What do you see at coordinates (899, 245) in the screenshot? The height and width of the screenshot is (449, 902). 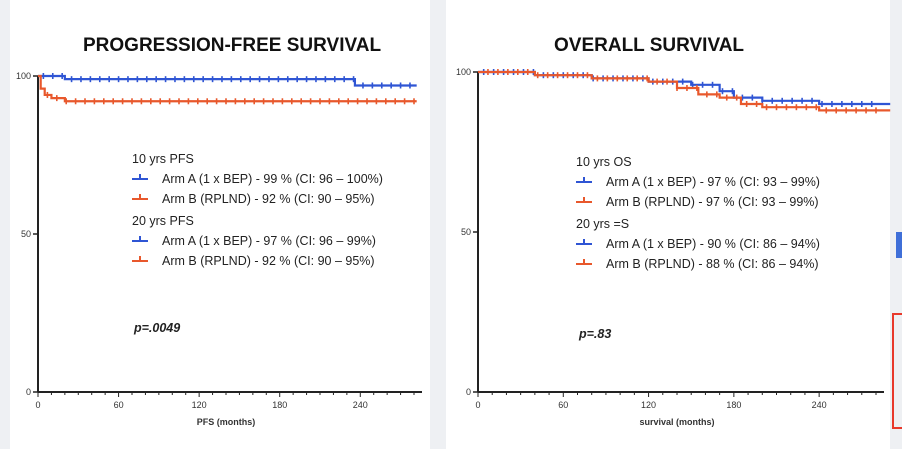 I see `slide-edge-blue-marker` at bounding box center [899, 245].